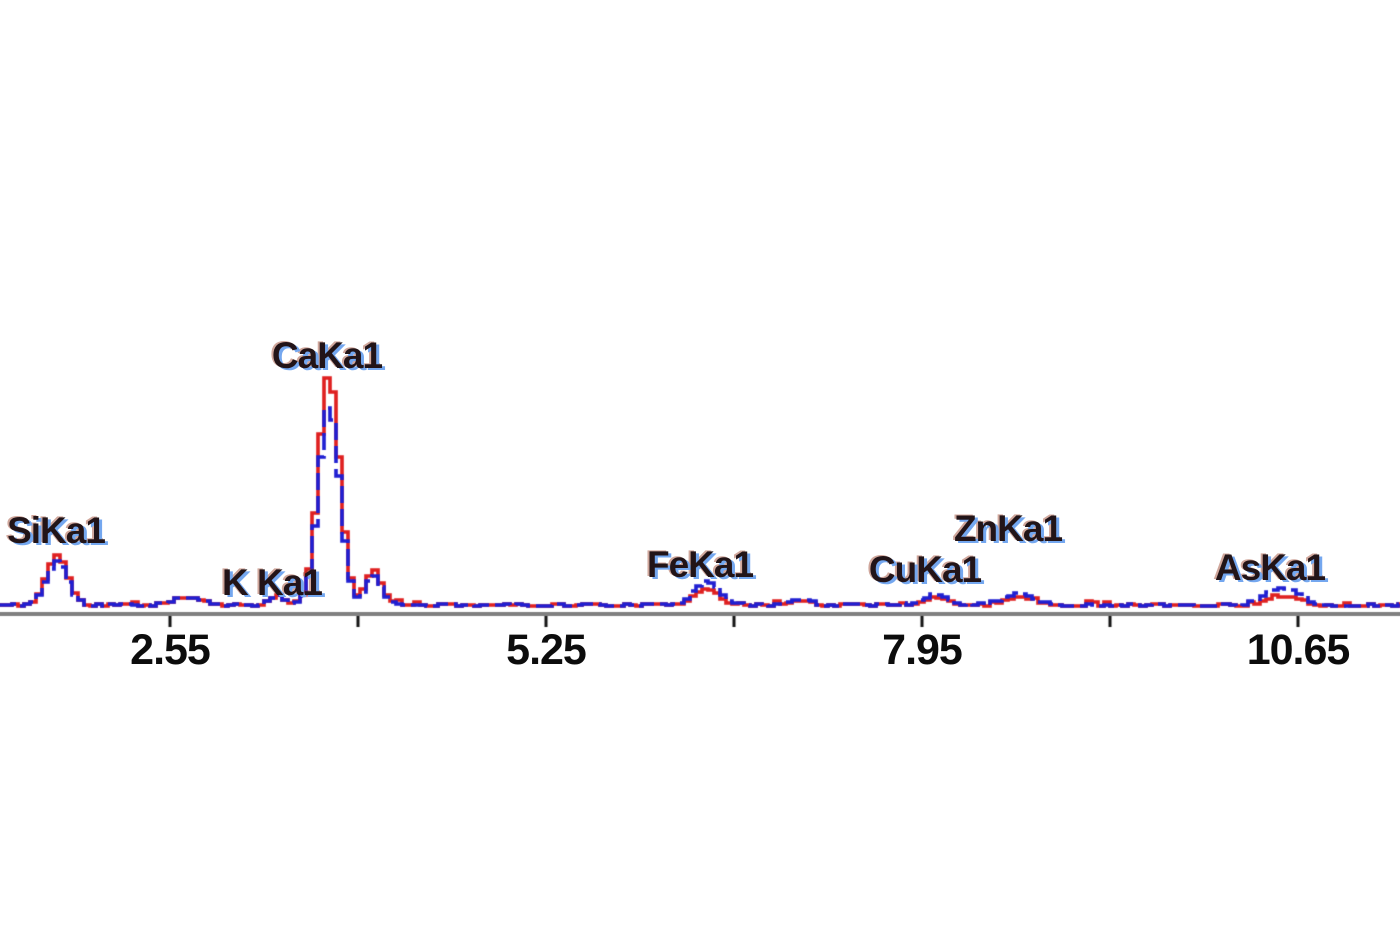 The height and width of the screenshot is (933, 1400). I want to click on peak-label: CaKa1, so click(327, 355).